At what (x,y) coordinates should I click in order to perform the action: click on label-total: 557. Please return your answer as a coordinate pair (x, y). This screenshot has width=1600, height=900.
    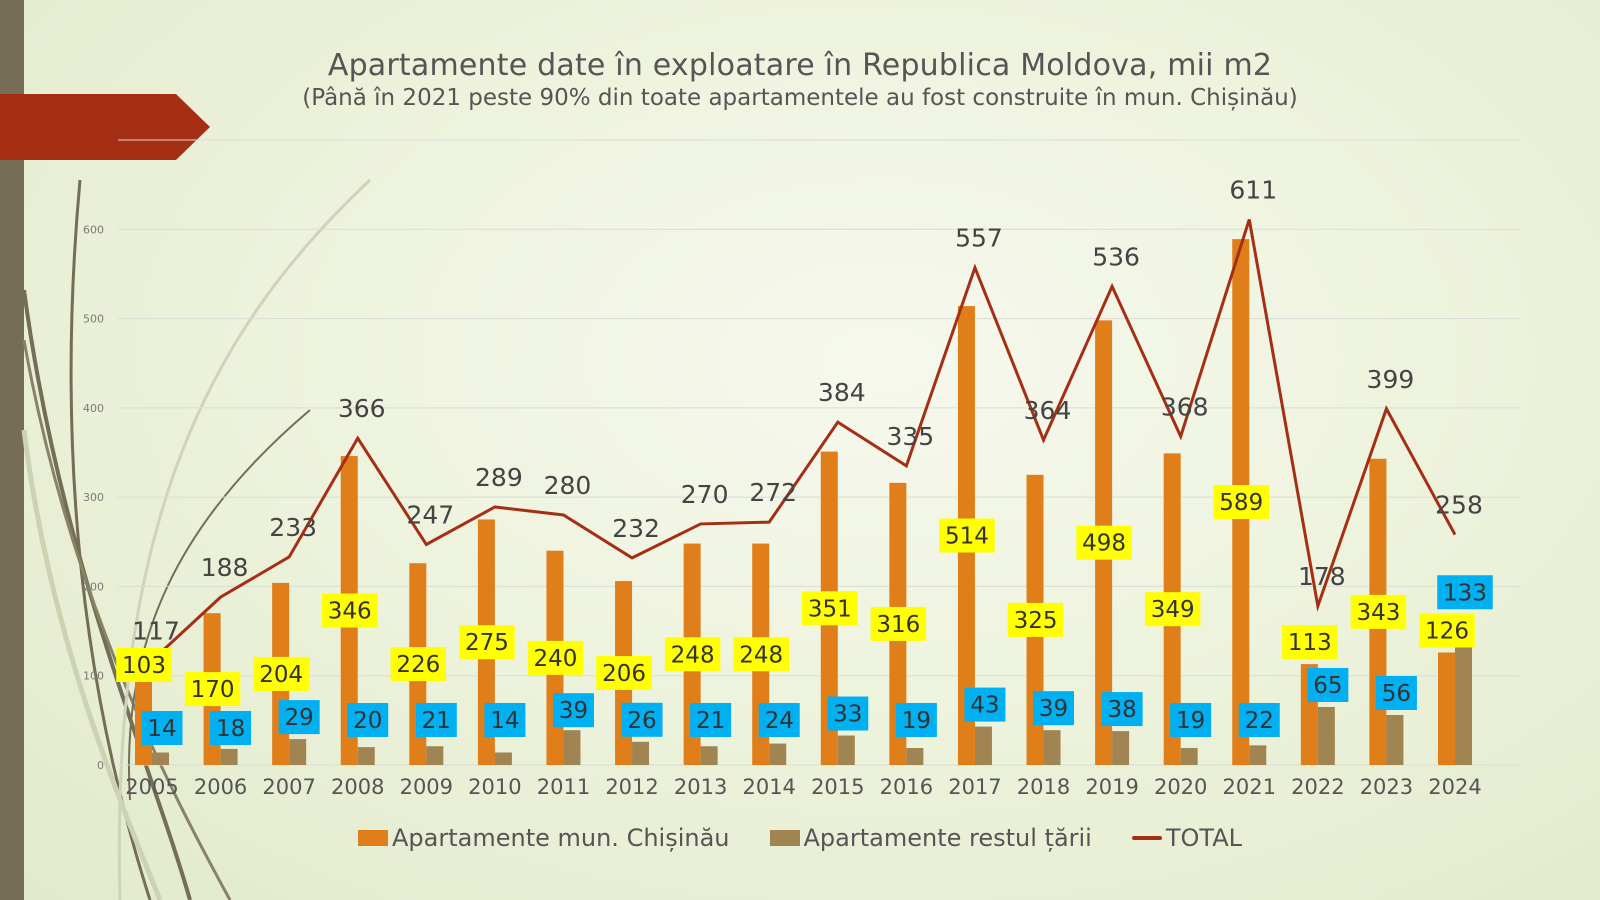
    Looking at the image, I should click on (979, 238).